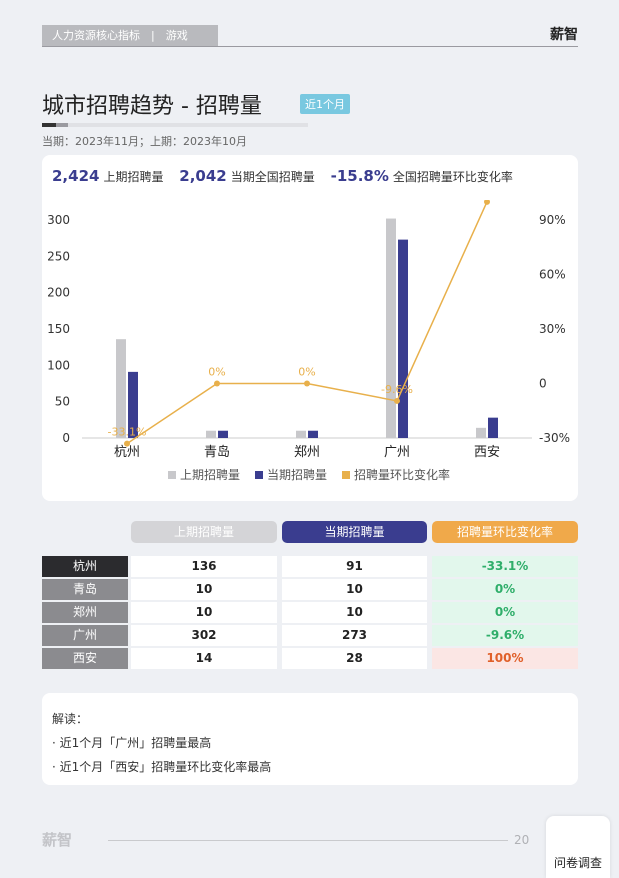 The width and height of the screenshot is (619, 878). What do you see at coordinates (210, 475) in the screenshot?
I see `legend-label: 上期招聘量` at bounding box center [210, 475].